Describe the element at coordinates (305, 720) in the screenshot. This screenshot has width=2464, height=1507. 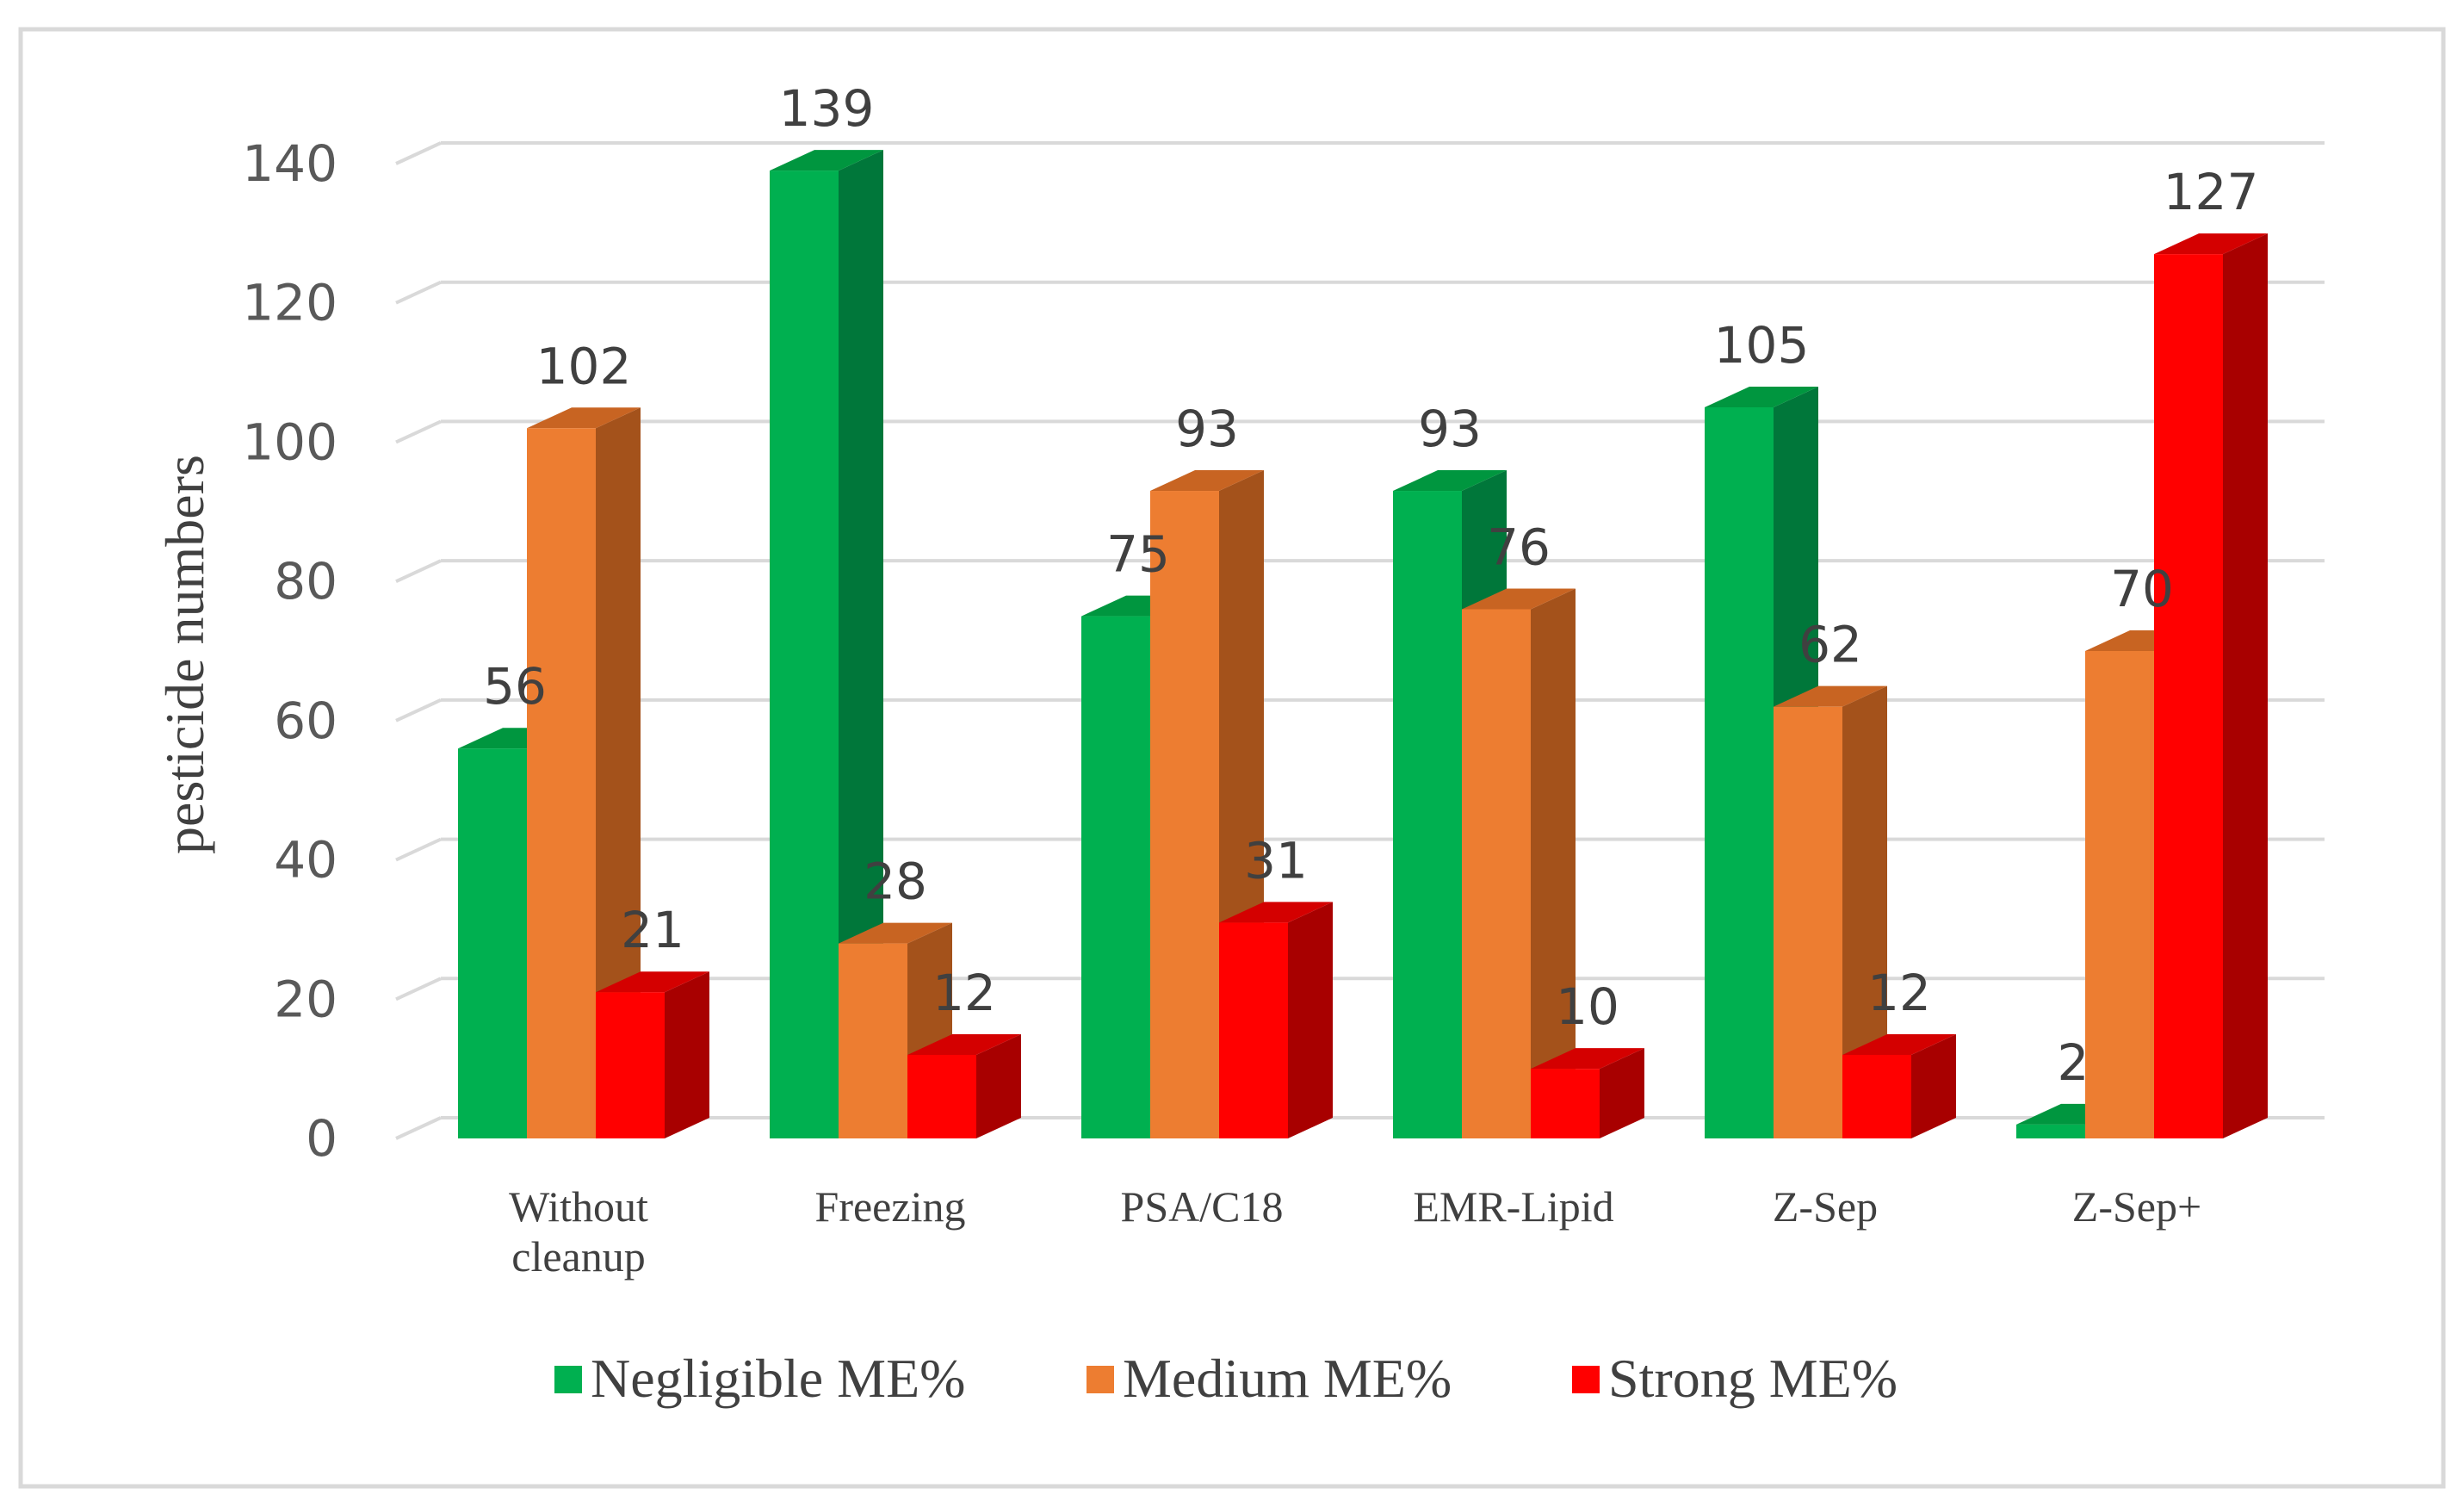
I see `y-tick-label-60: 60` at that location.